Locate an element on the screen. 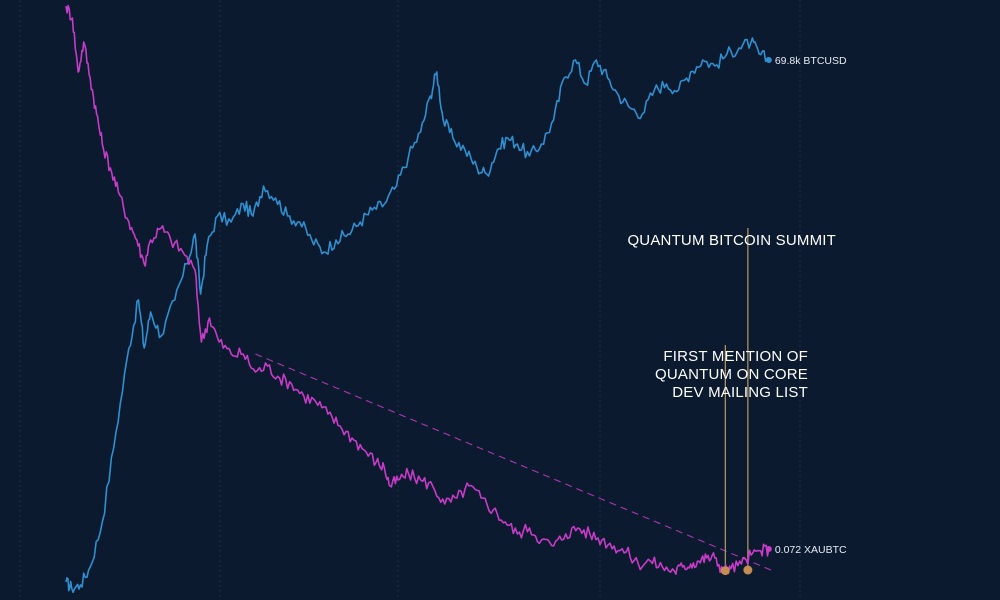  annotation-lines is located at coordinates (736, 399).